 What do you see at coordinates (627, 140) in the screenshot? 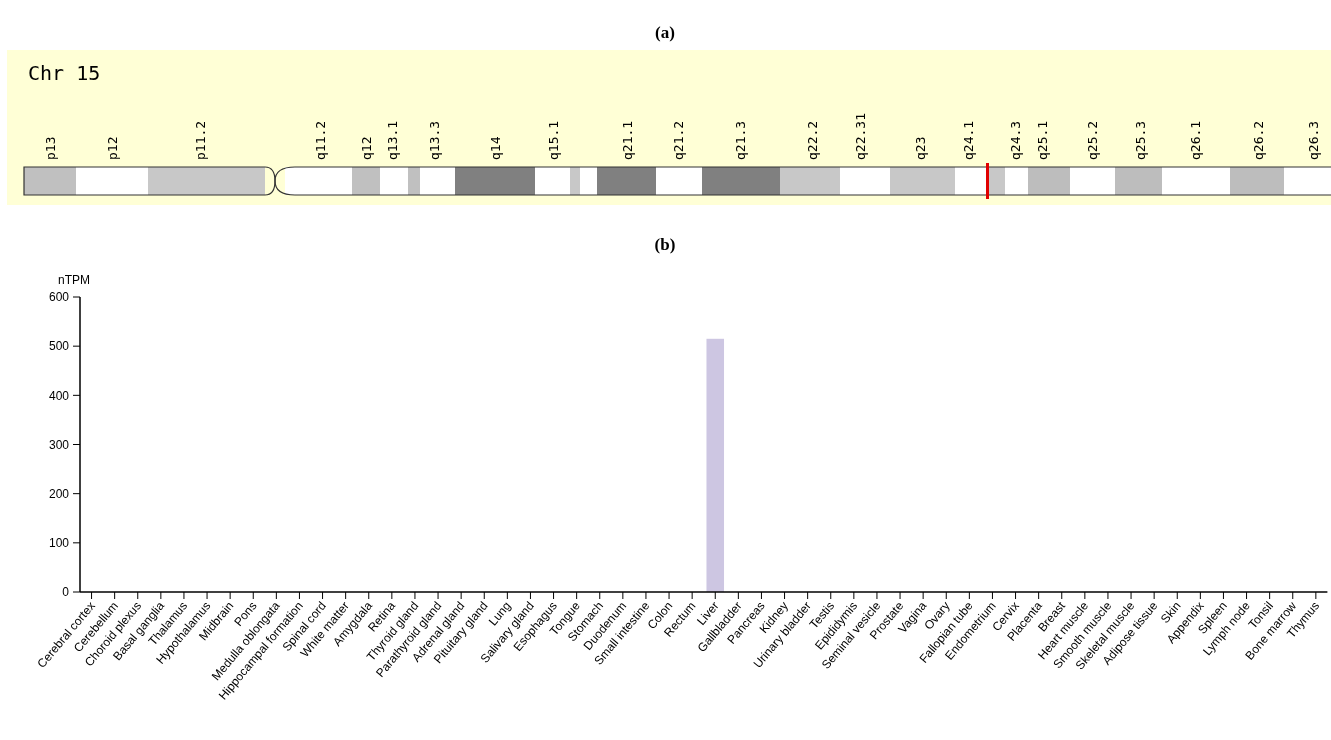
I see `text: q21.1` at bounding box center [627, 140].